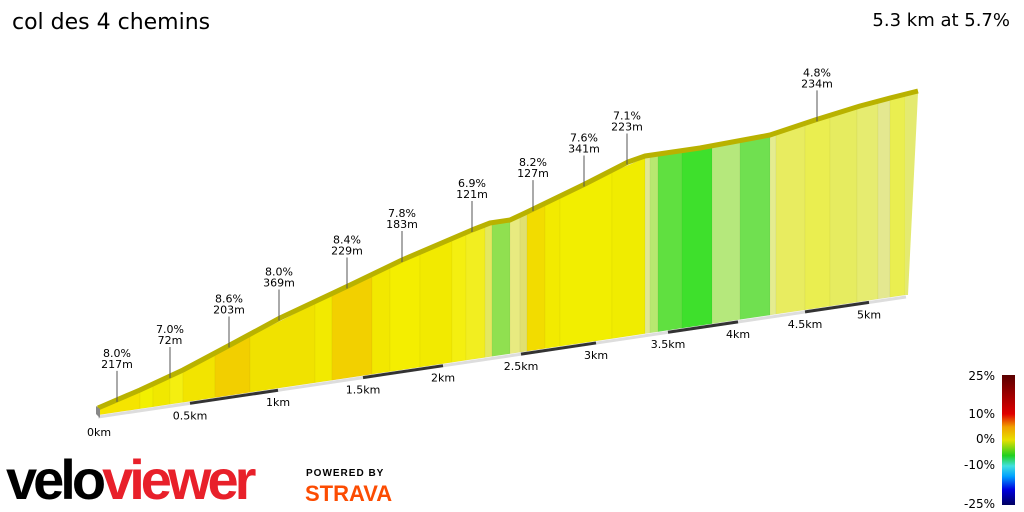  What do you see at coordinates (596, 355) in the screenshot?
I see `x-tick-label: 3km` at bounding box center [596, 355].